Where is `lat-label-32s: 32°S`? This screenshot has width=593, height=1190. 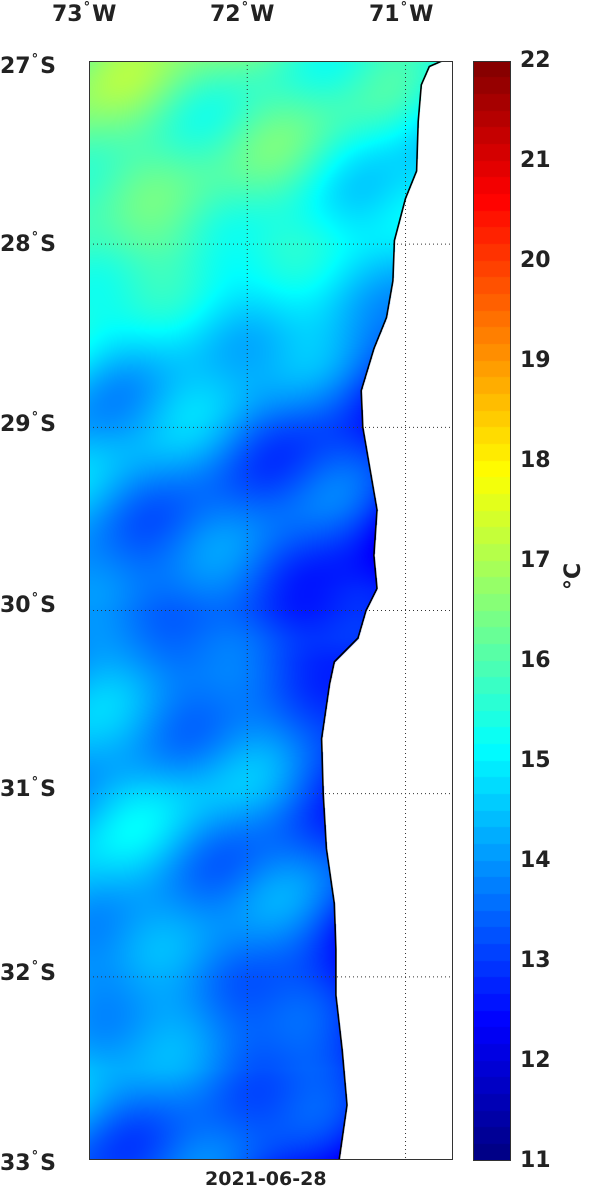 lat-label-32s: 32°S is located at coordinates (28, 972).